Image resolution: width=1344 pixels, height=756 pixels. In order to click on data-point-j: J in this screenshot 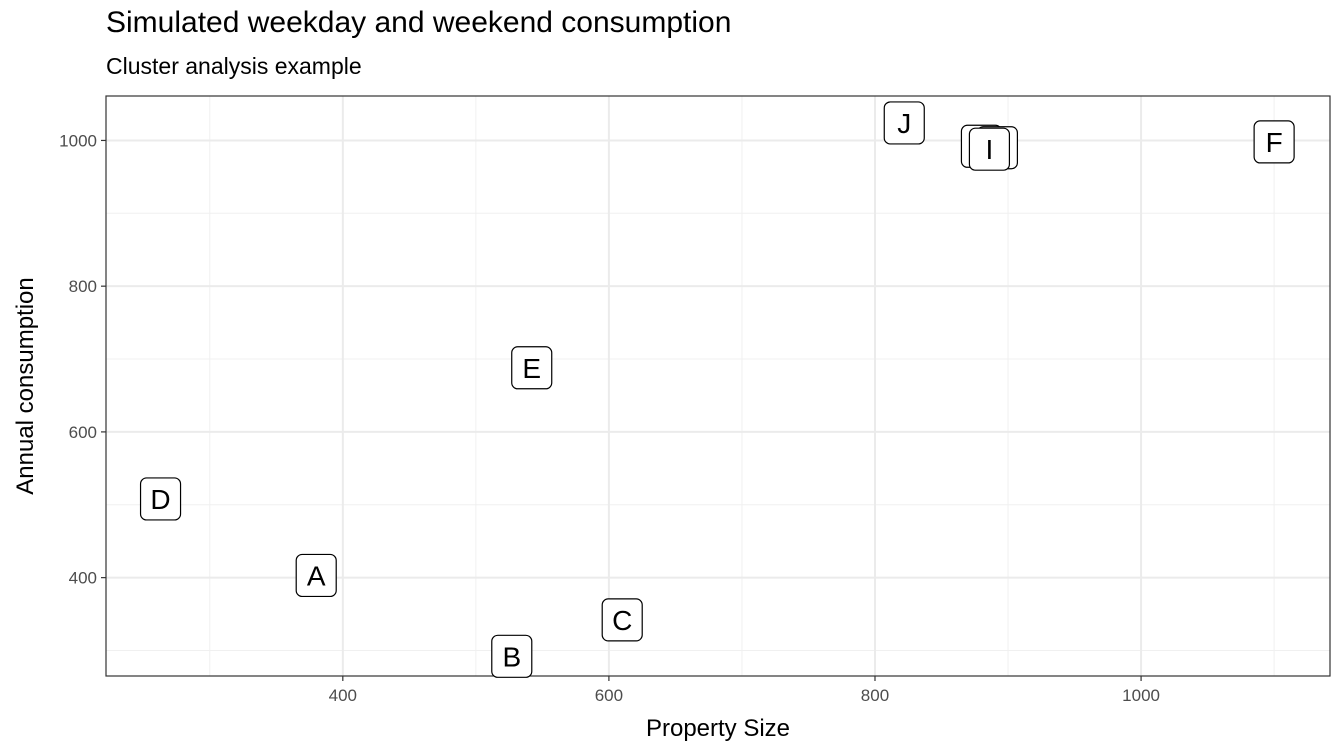, I will do `click(904, 123)`.